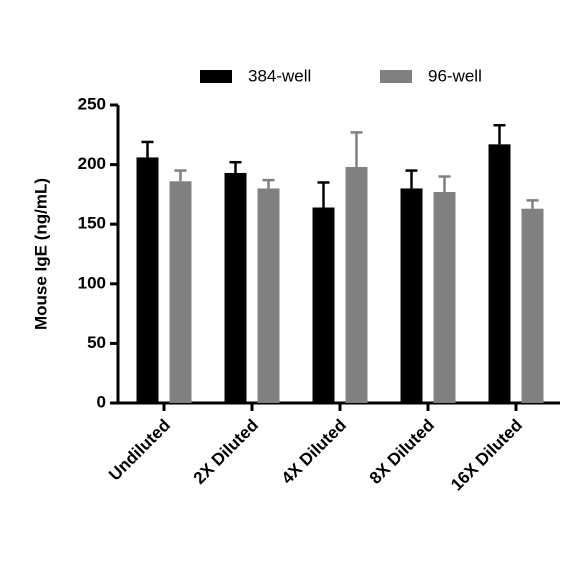  I want to click on y-axis-label: Mouse IgE (ng/mL), so click(40, 254).